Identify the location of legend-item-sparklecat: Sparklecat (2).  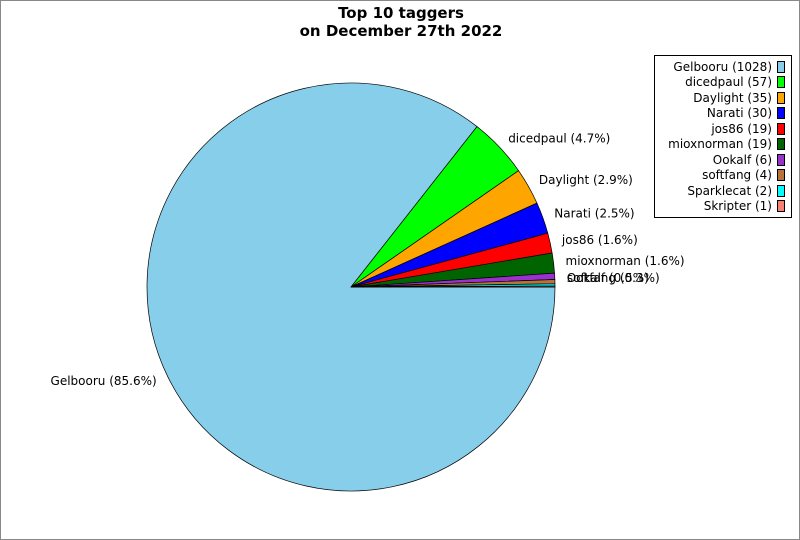
(722, 191).